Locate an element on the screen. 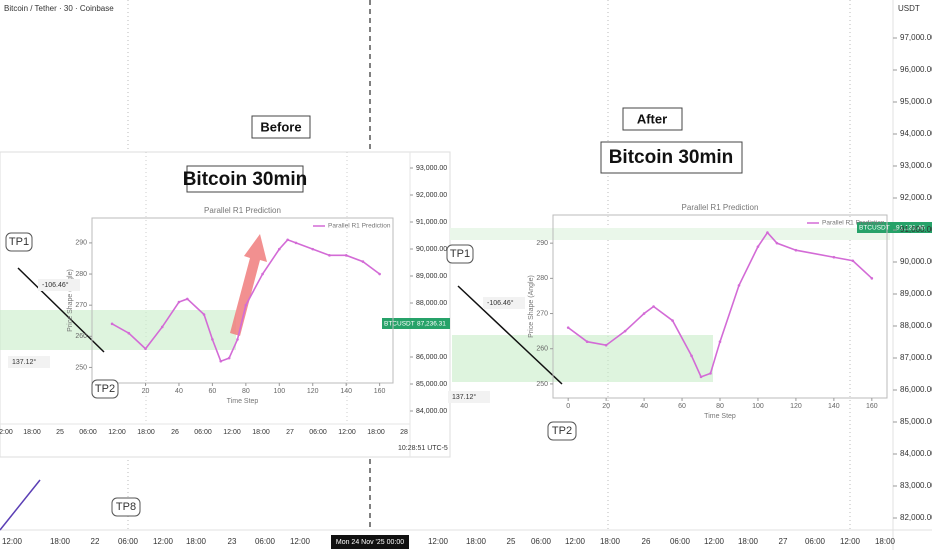 This screenshot has height=550, width=932. price-label: 92,000.00 is located at coordinates (916, 197).